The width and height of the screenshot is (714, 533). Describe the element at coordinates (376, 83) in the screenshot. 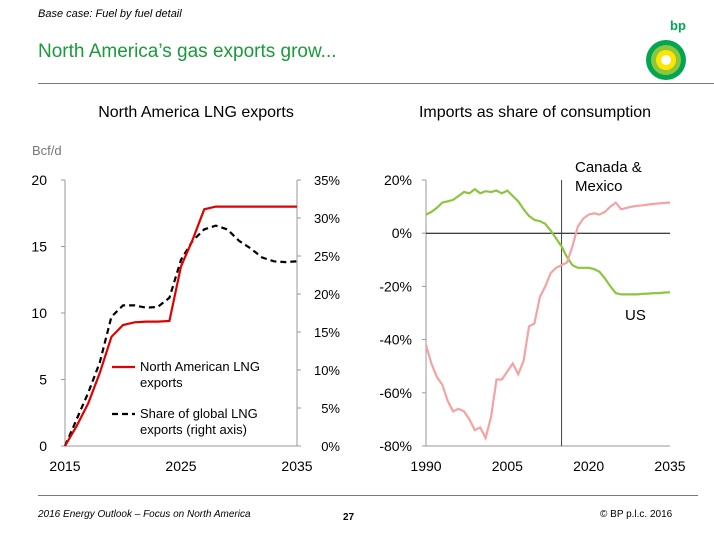

I see `title-divider` at that location.